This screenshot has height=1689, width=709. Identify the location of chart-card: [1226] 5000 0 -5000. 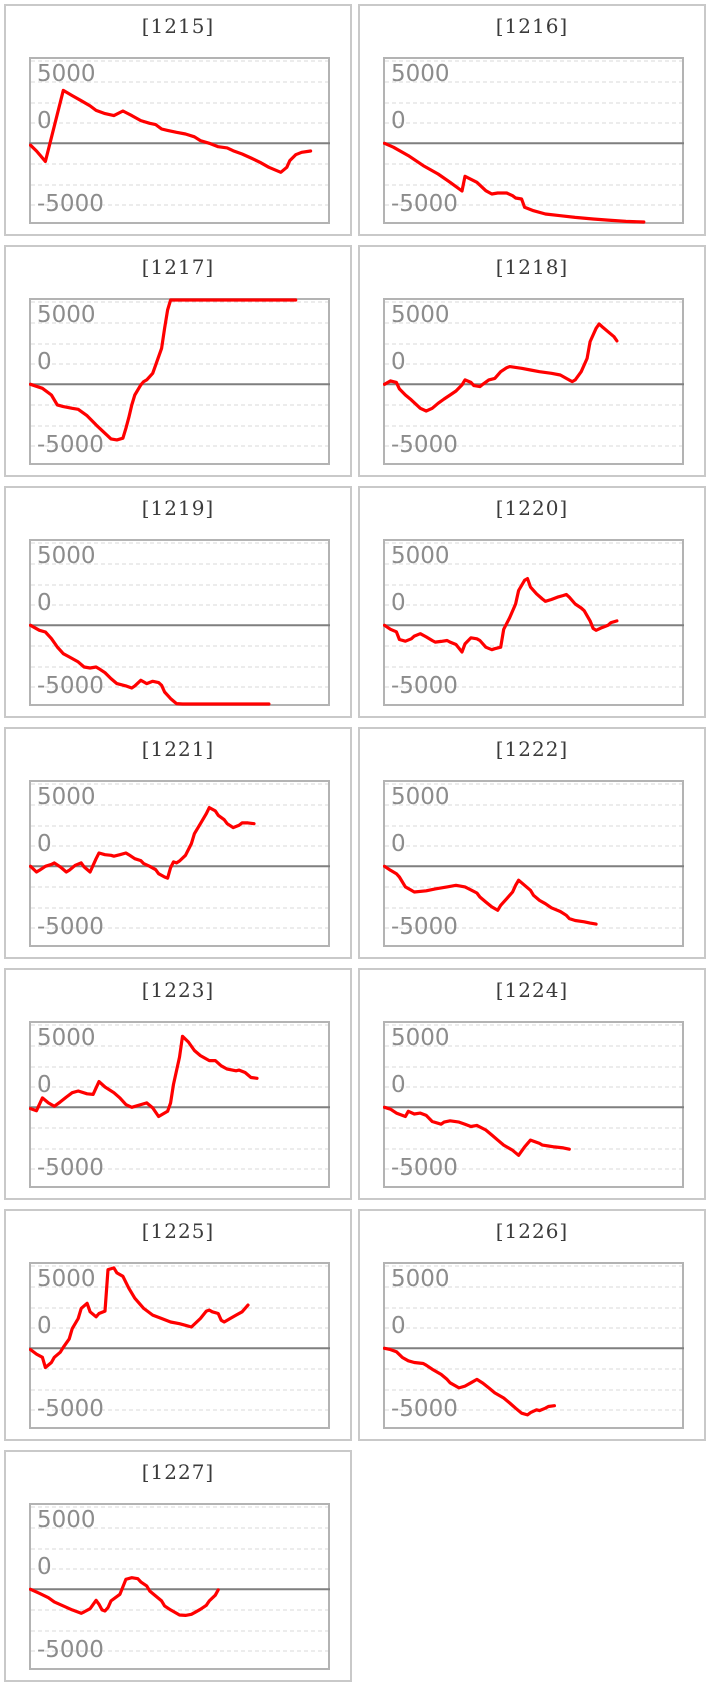
(532, 1325).